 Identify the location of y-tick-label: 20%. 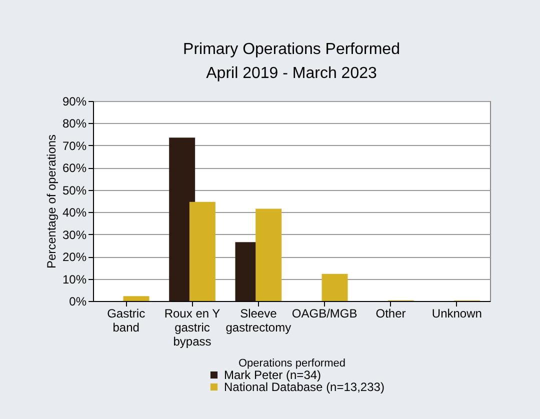
(74, 257).